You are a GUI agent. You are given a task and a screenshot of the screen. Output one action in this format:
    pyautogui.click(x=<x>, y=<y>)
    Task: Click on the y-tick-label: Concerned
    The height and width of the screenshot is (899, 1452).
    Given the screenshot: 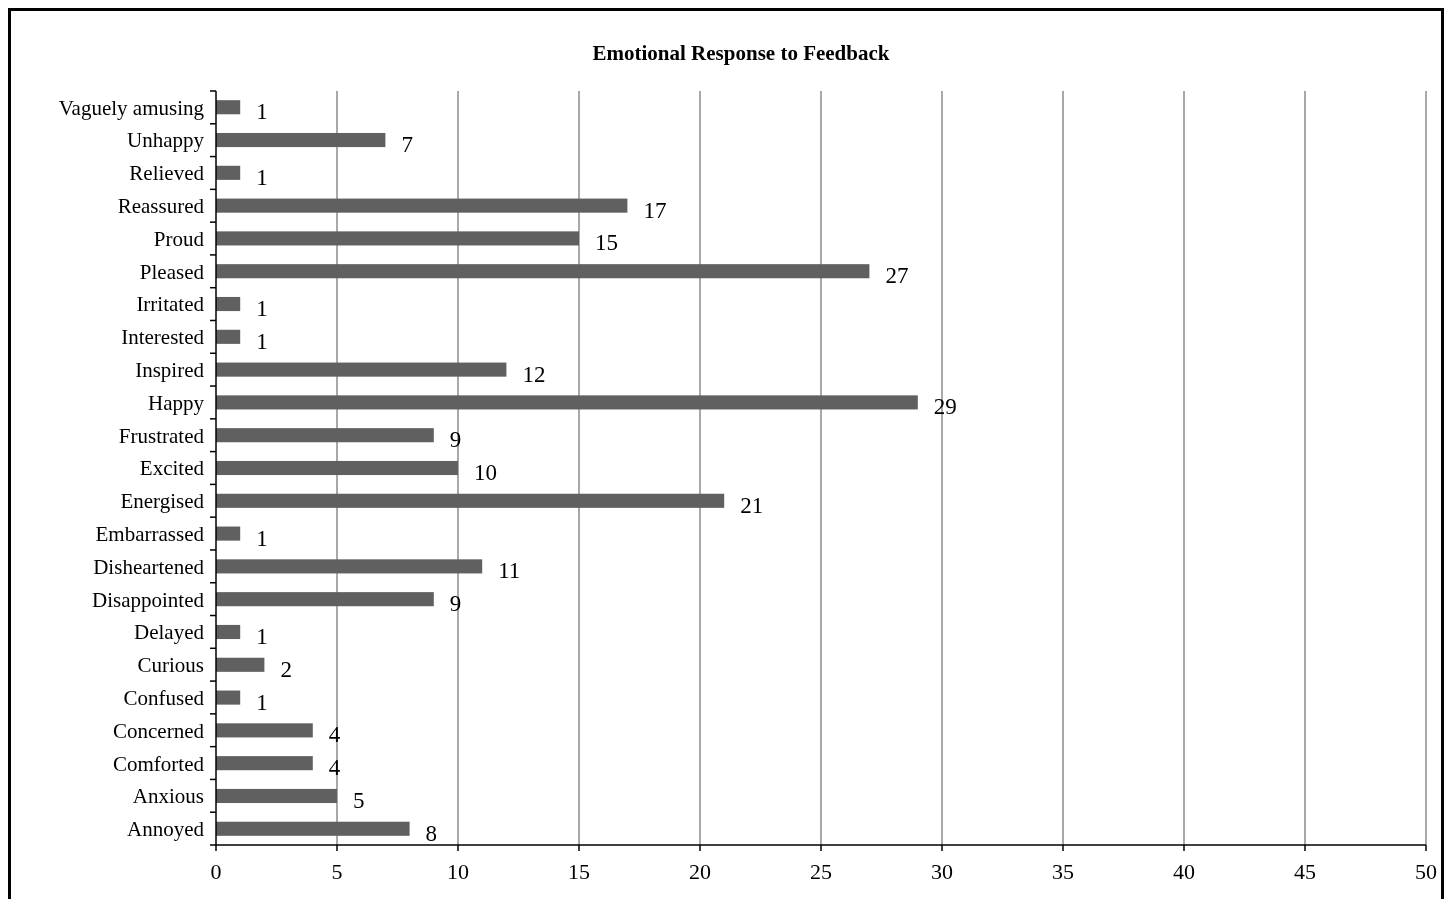 What is the action you would take?
    pyautogui.click(x=159, y=730)
    